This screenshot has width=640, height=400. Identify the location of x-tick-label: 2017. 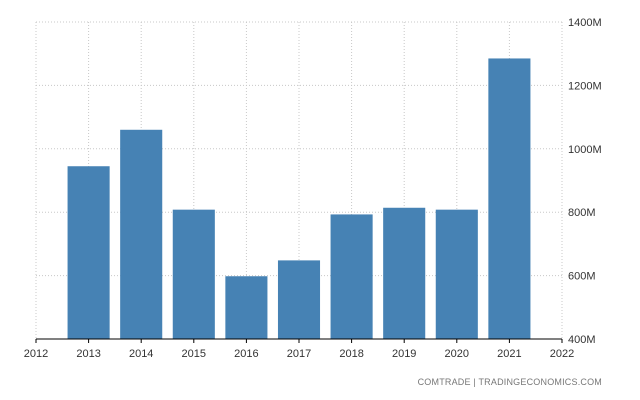
(299, 354).